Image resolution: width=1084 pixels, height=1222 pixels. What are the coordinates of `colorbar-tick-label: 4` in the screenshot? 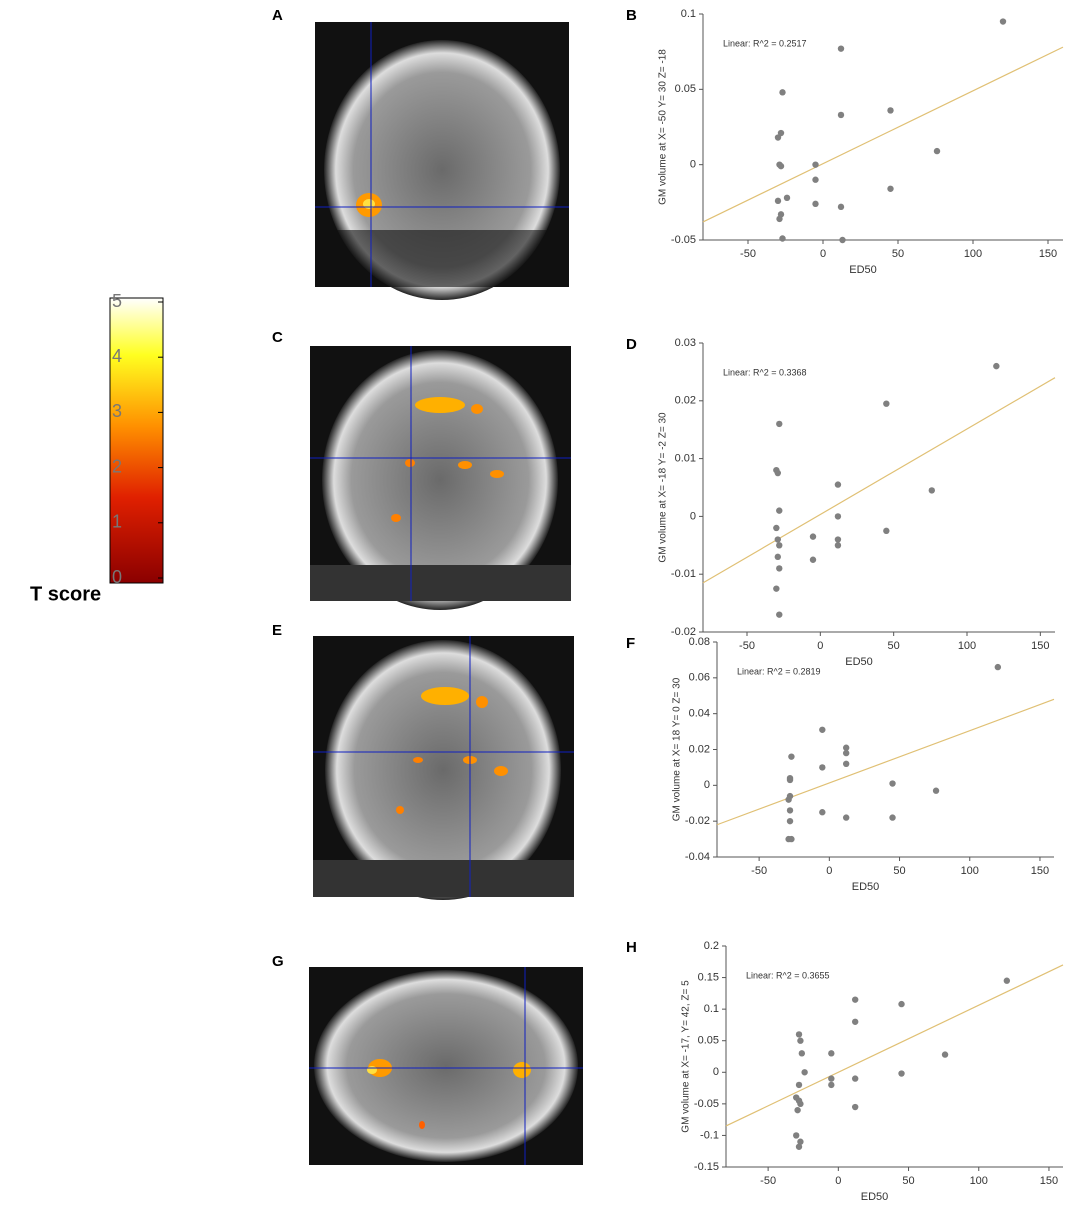 It's located at (117, 356).